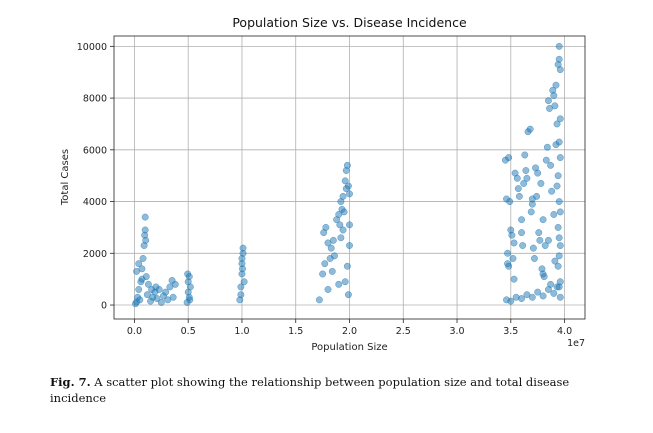  What do you see at coordinates (95, 254) in the screenshot?
I see `y-tick-label: 2000` at bounding box center [95, 254].